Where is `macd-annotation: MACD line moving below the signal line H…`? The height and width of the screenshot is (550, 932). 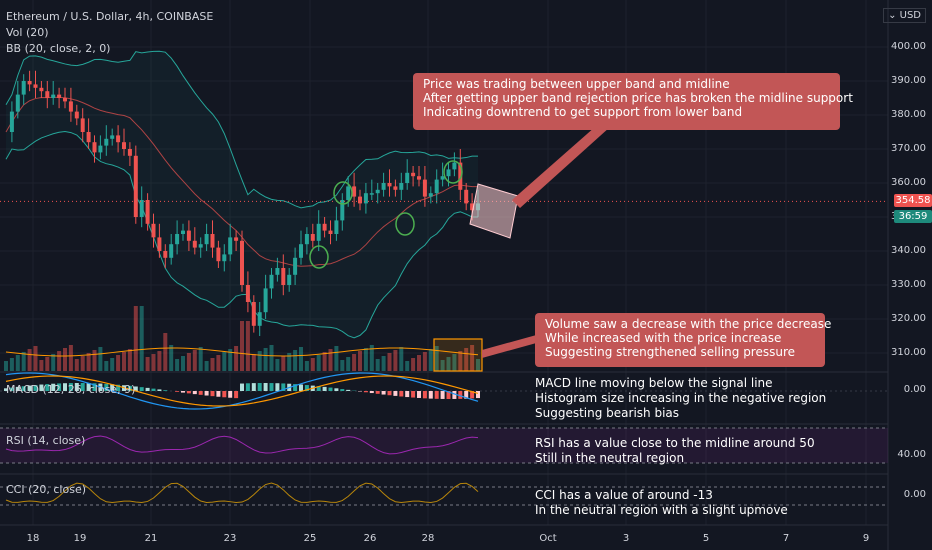
macd-annotation: MACD line moving below the signal line H… is located at coordinates (680, 398).